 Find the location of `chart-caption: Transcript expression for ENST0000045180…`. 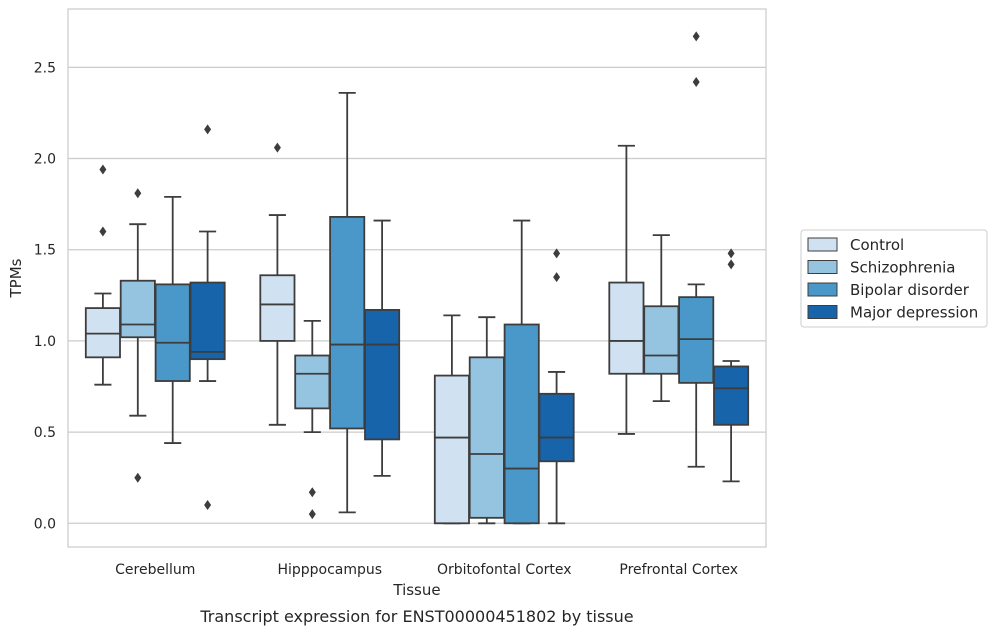

chart-caption: Transcript expression for ENST0000045180… is located at coordinates (416, 616).